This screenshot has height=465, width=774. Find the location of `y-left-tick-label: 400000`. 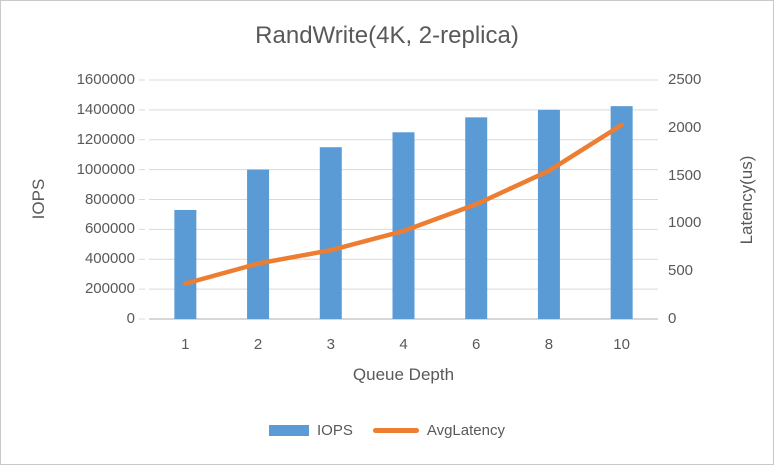

y-left-tick-label: 400000 is located at coordinates (109, 259).